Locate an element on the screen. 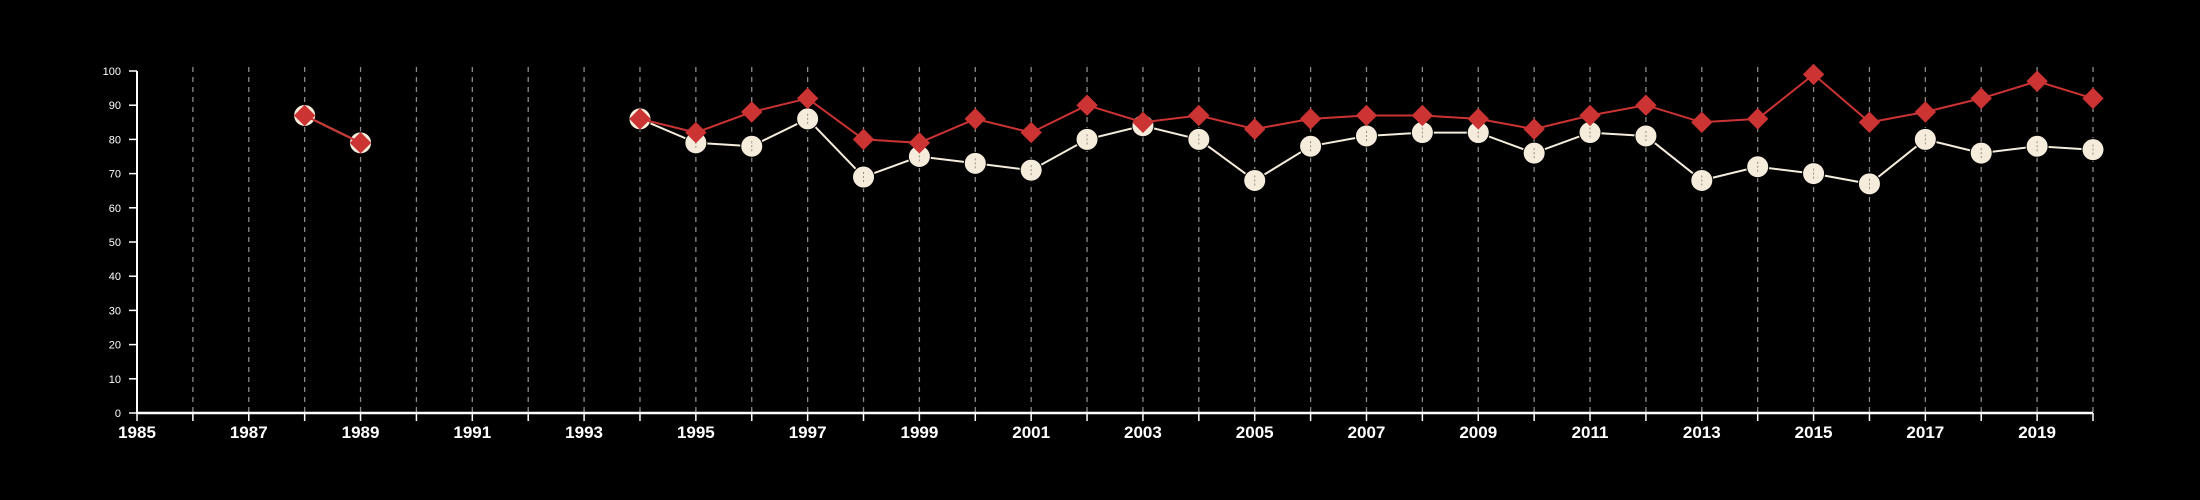  y-tick-label: 10 is located at coordinates (115, 380).